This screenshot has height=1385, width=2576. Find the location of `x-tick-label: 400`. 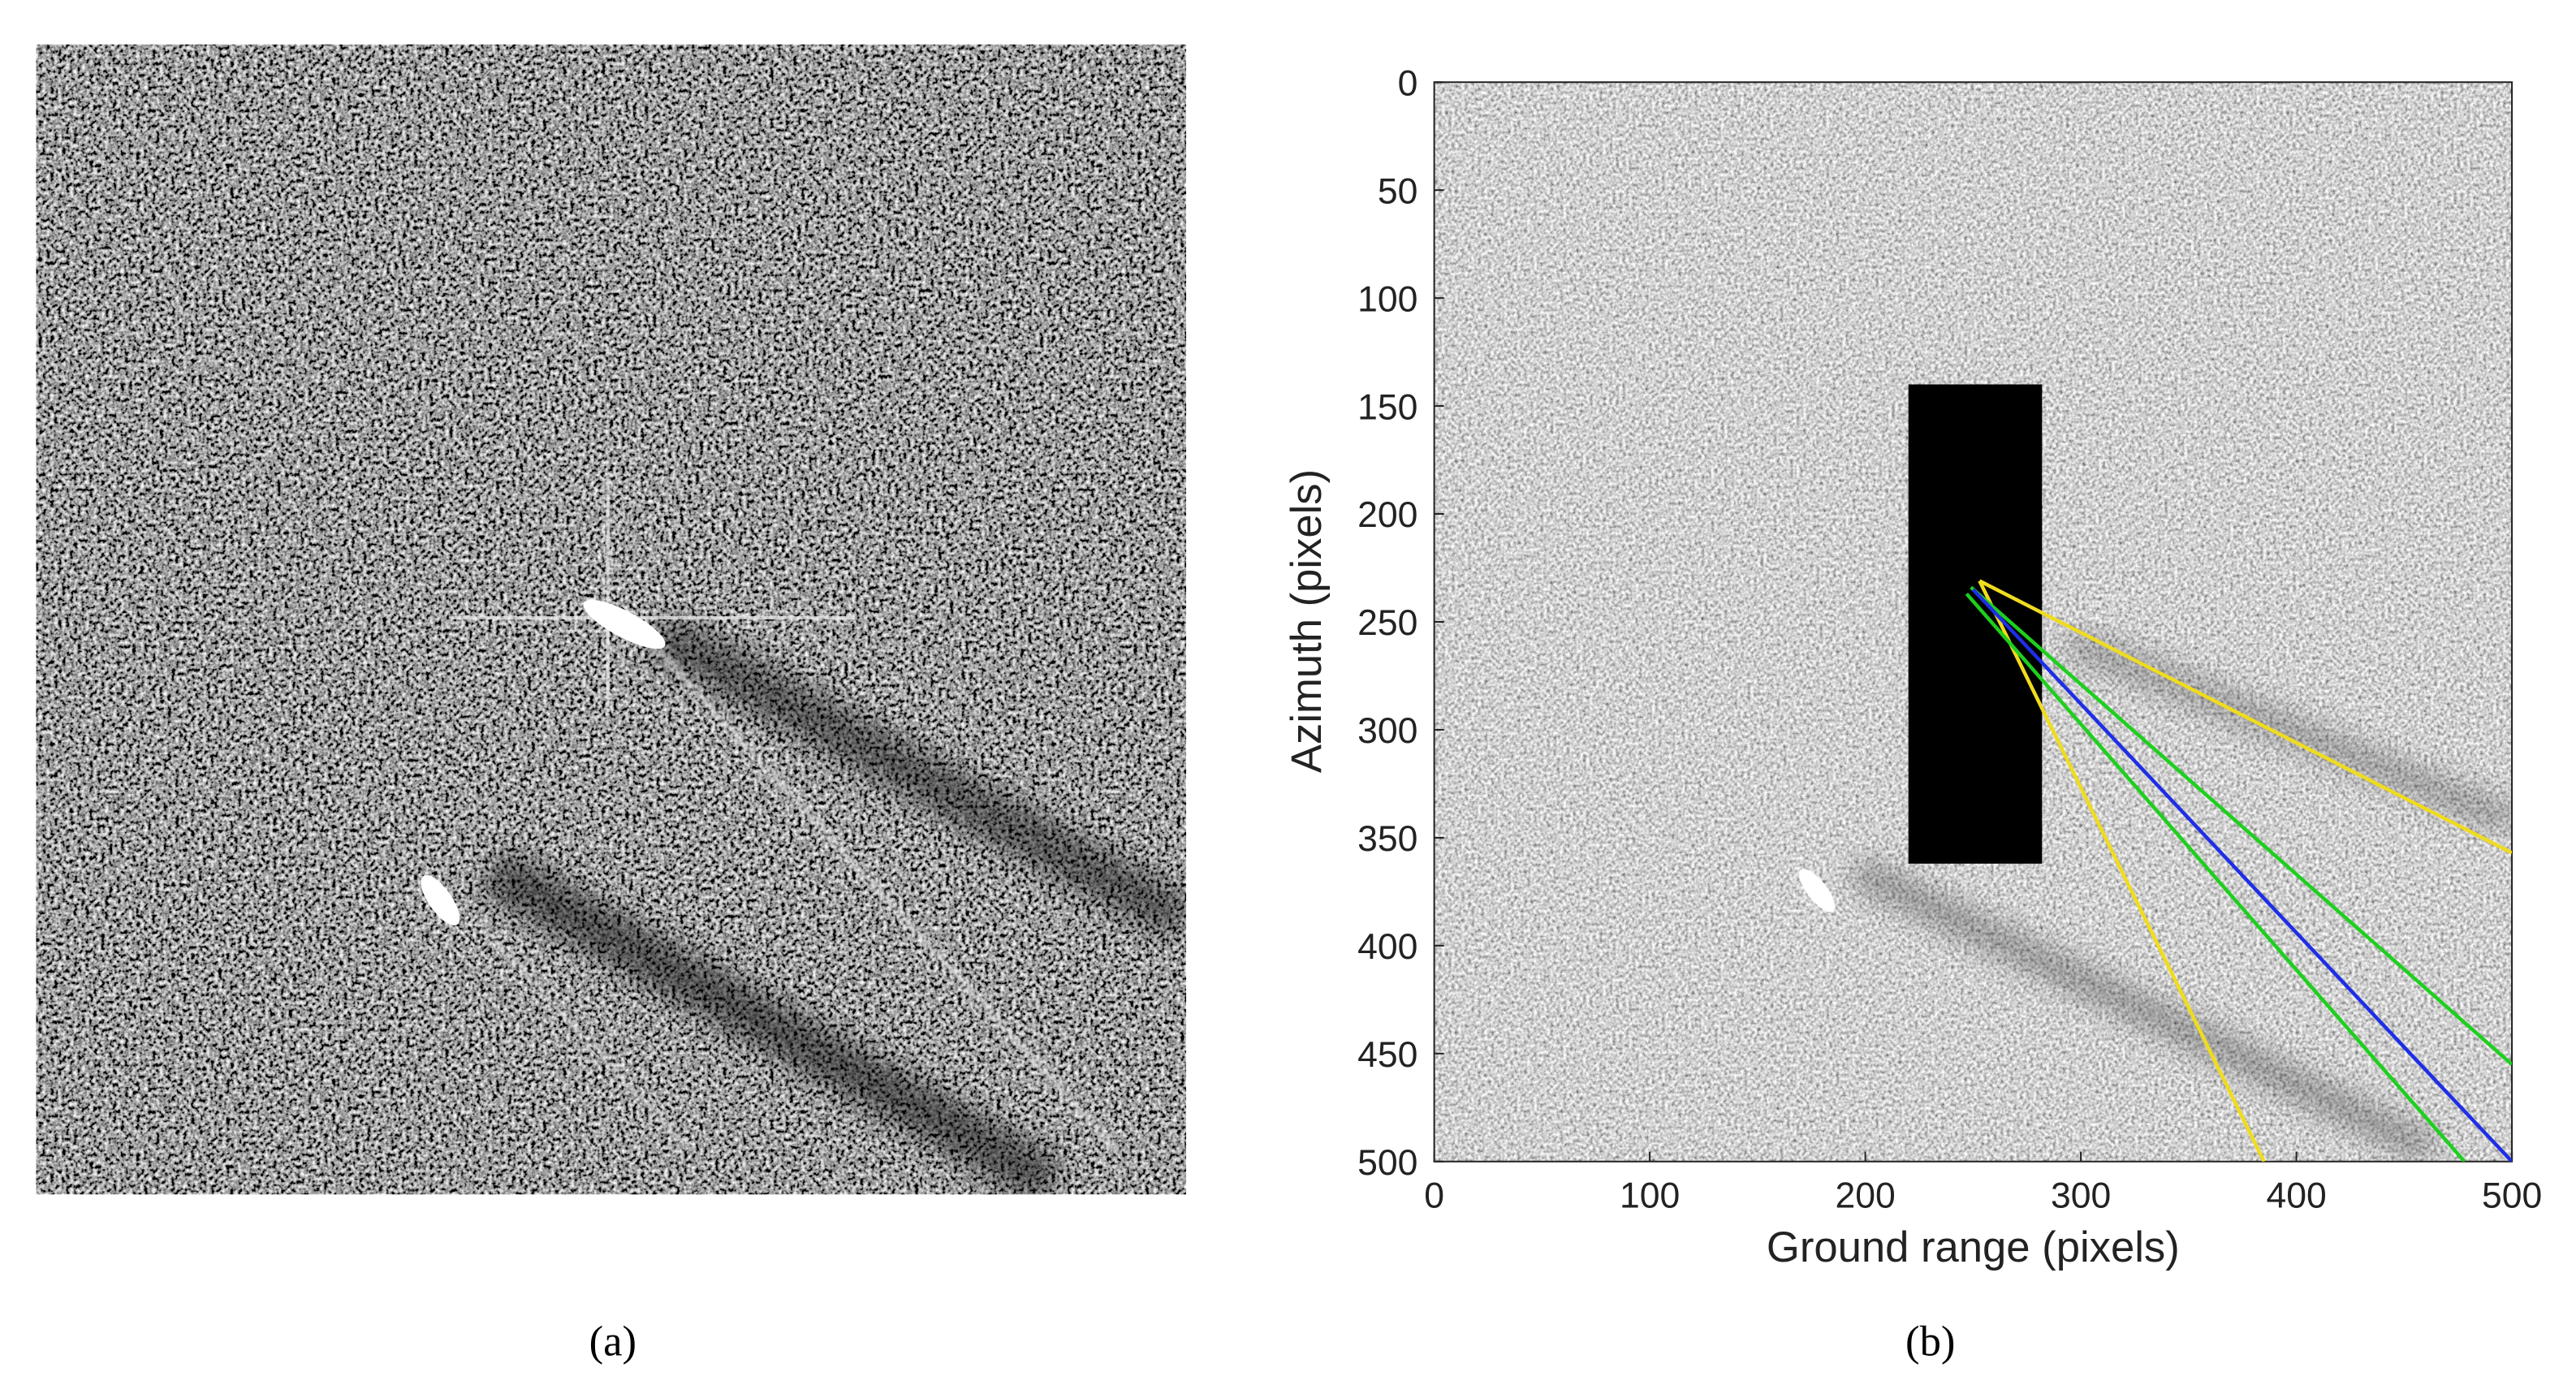

x-tick-label: 400 is located at coordinates (2296, 1195).